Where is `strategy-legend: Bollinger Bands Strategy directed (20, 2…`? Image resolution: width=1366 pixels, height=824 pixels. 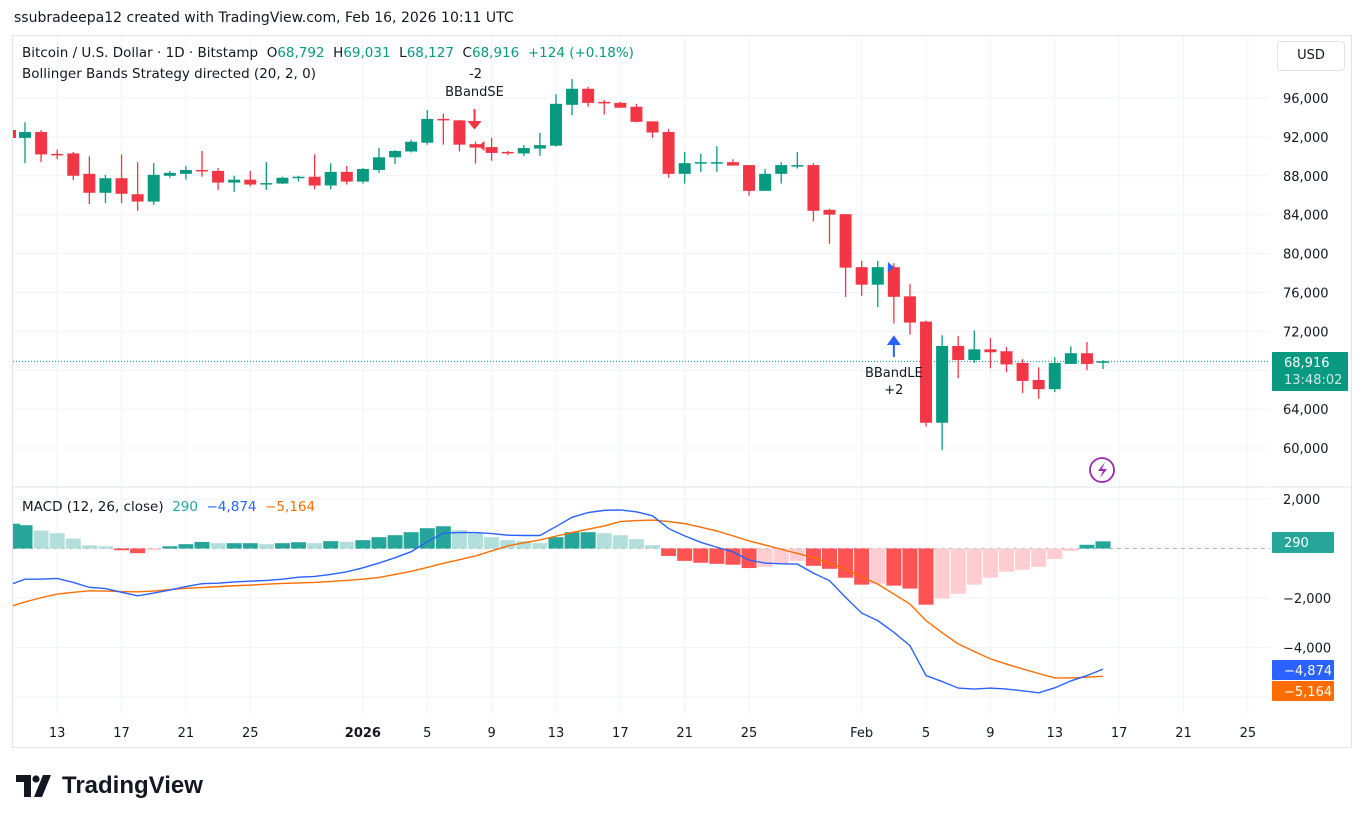 strategy-legend: Bollinger Bands Strategy directed (20, 2… is located at coordinates (169, 74).